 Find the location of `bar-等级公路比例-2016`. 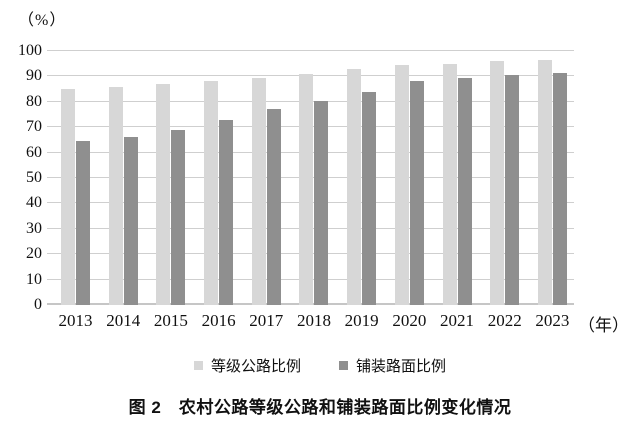

bar-等级公路比例-2016 is located at coordinates (211, 193).